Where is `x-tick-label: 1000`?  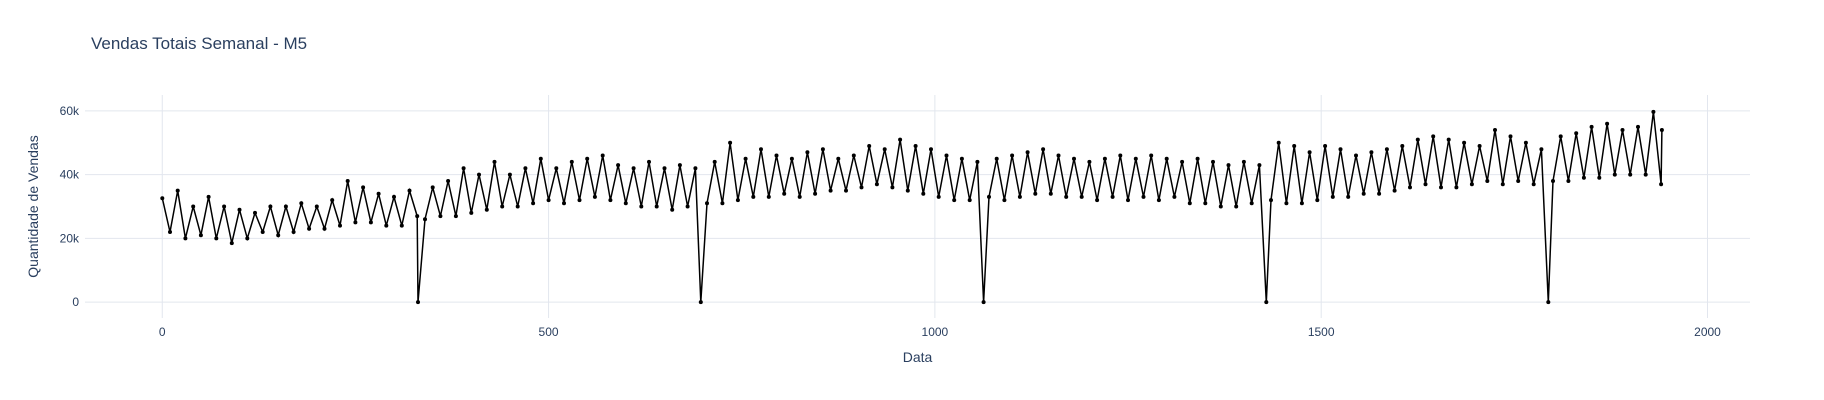 x-tick-label: 1000 is located at coordinates (935, 332).